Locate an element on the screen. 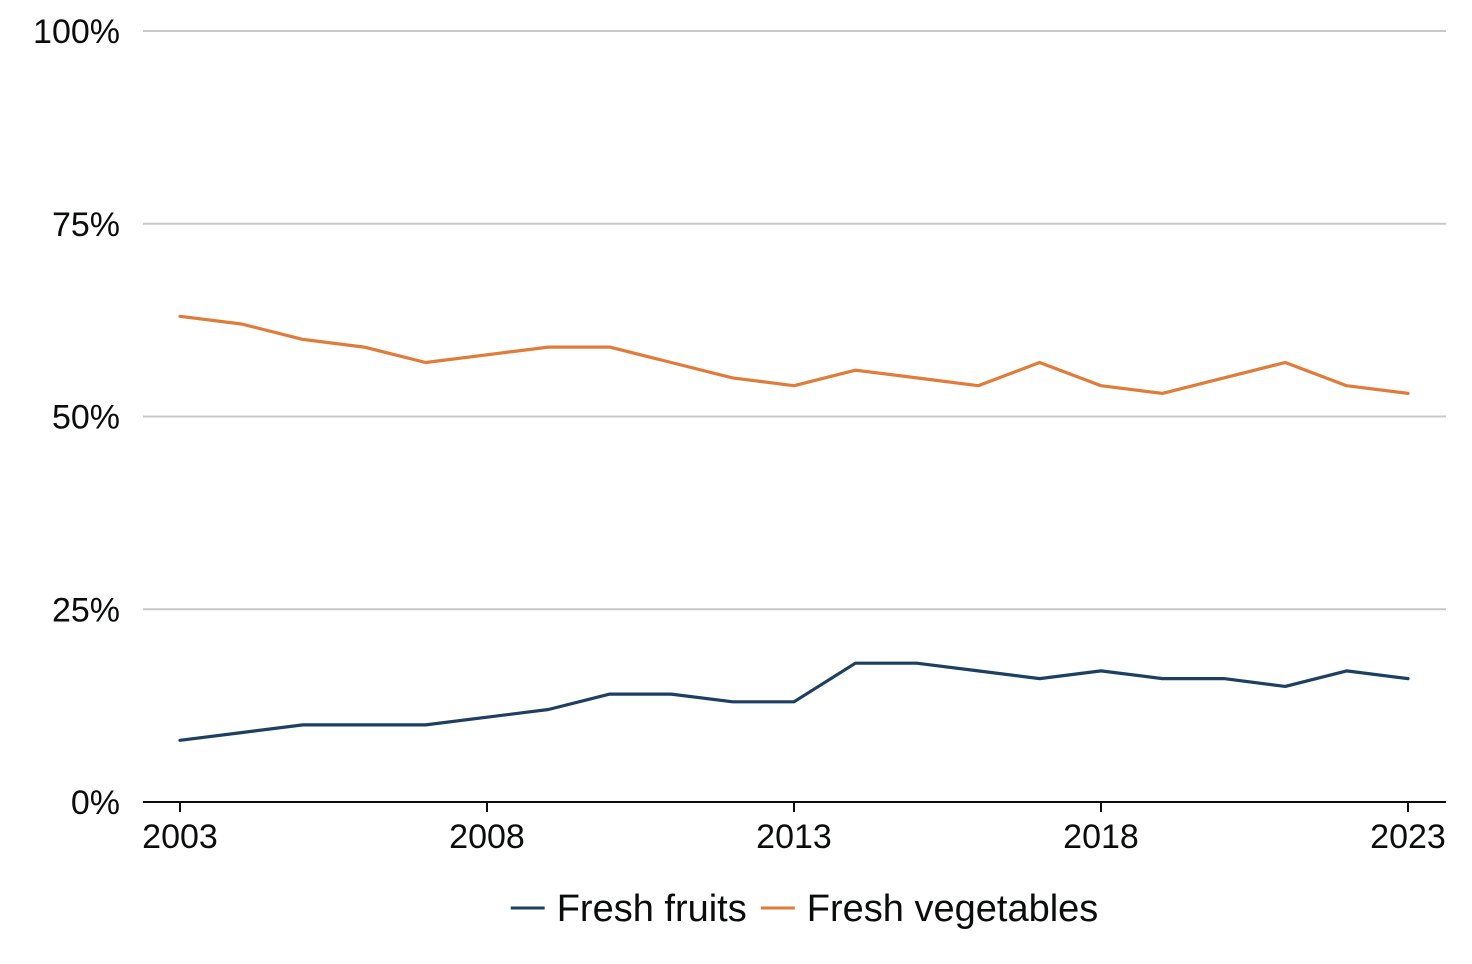  y-tick-label: 75% is located at coordinates (86, 225).